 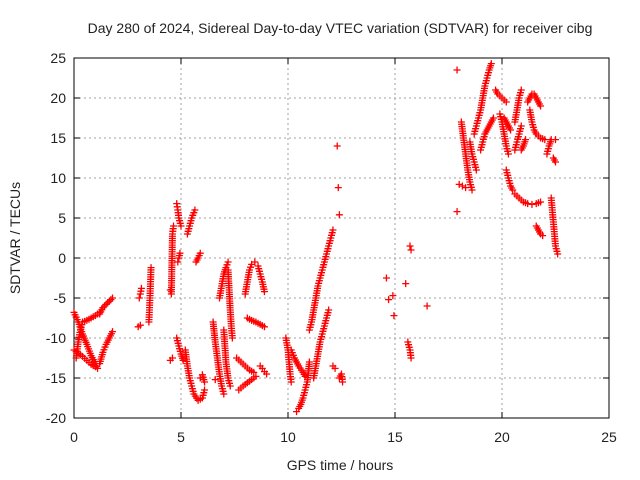 I want to click on x-tick-label: 25, so click(x=609, y=437).